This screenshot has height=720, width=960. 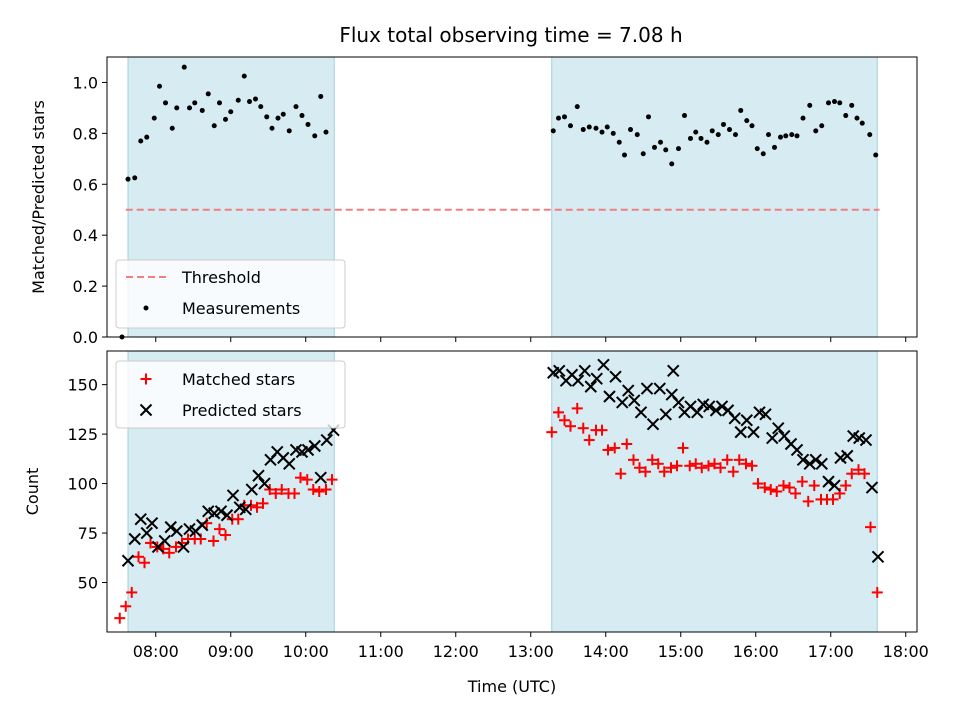 I want to click on legend-predicted-label: Predicted stars, so click(x=242, y=410).